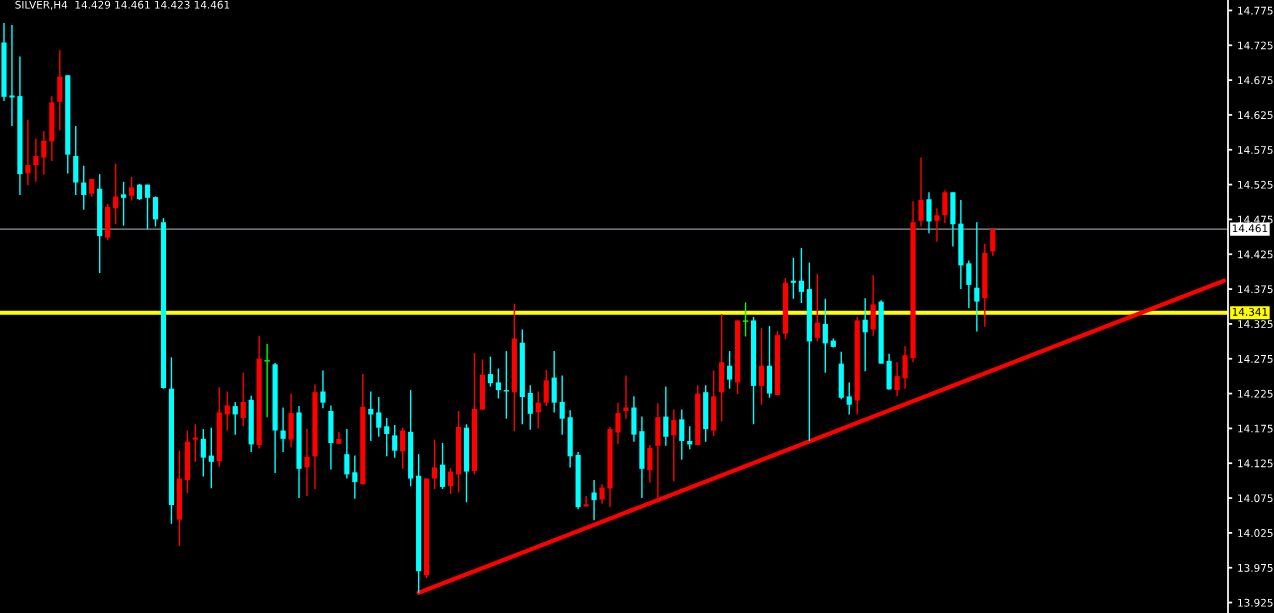 The height and width of the screenshot is (613, 1274). Describe the element at coordinates (1255, 428) in the screenshot. I see `y-tick-label: 14.175` at that location.